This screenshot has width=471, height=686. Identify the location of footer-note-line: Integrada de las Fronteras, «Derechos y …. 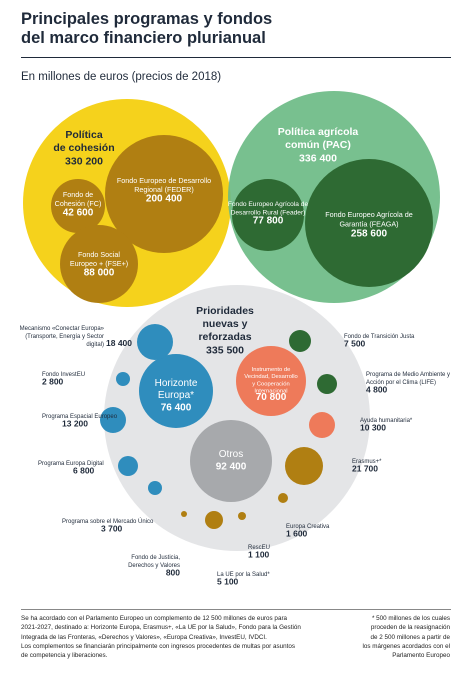
(144, 637).